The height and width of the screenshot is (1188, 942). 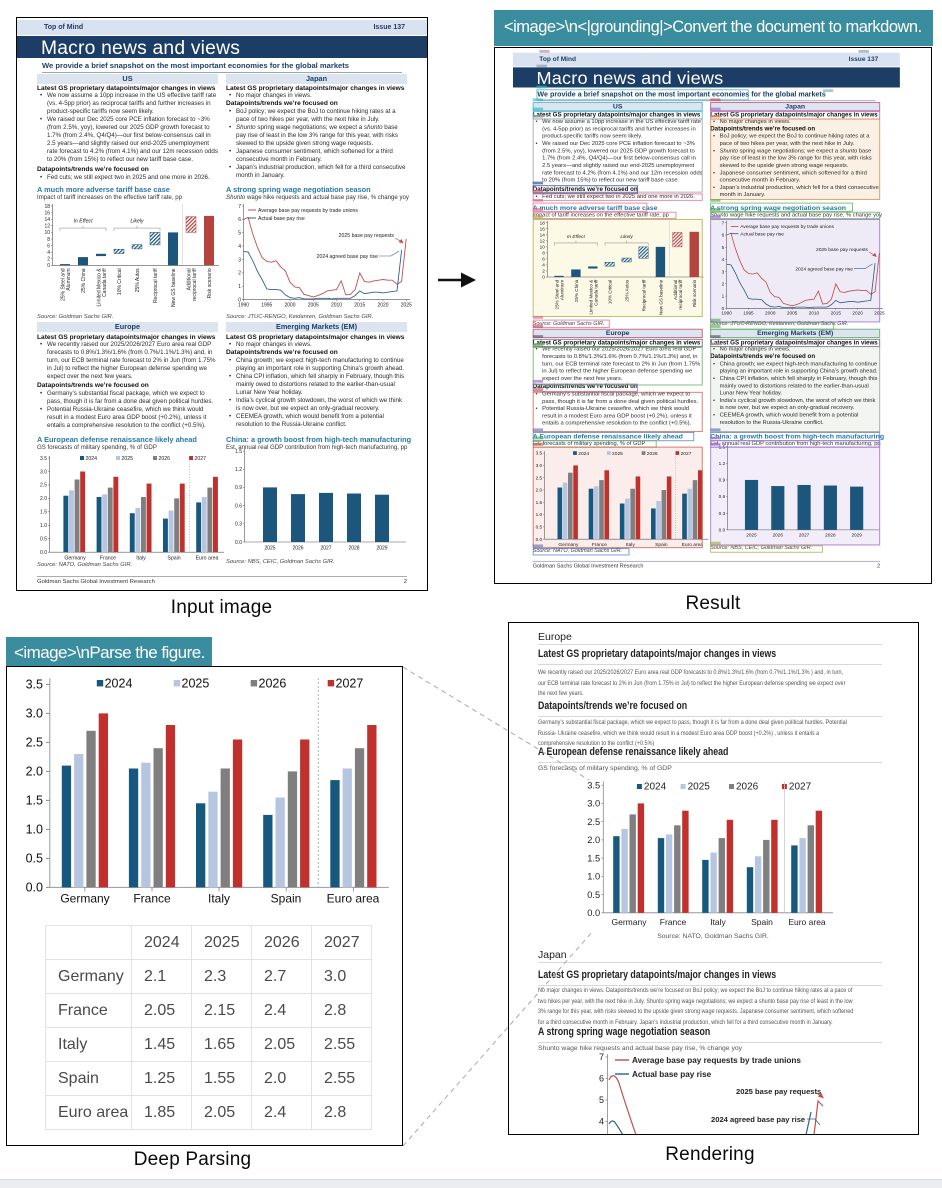 What do you see at coordinates (722, 272) in the screenshot?
I see `svg-text: 3` at bounding box center [722, 272].